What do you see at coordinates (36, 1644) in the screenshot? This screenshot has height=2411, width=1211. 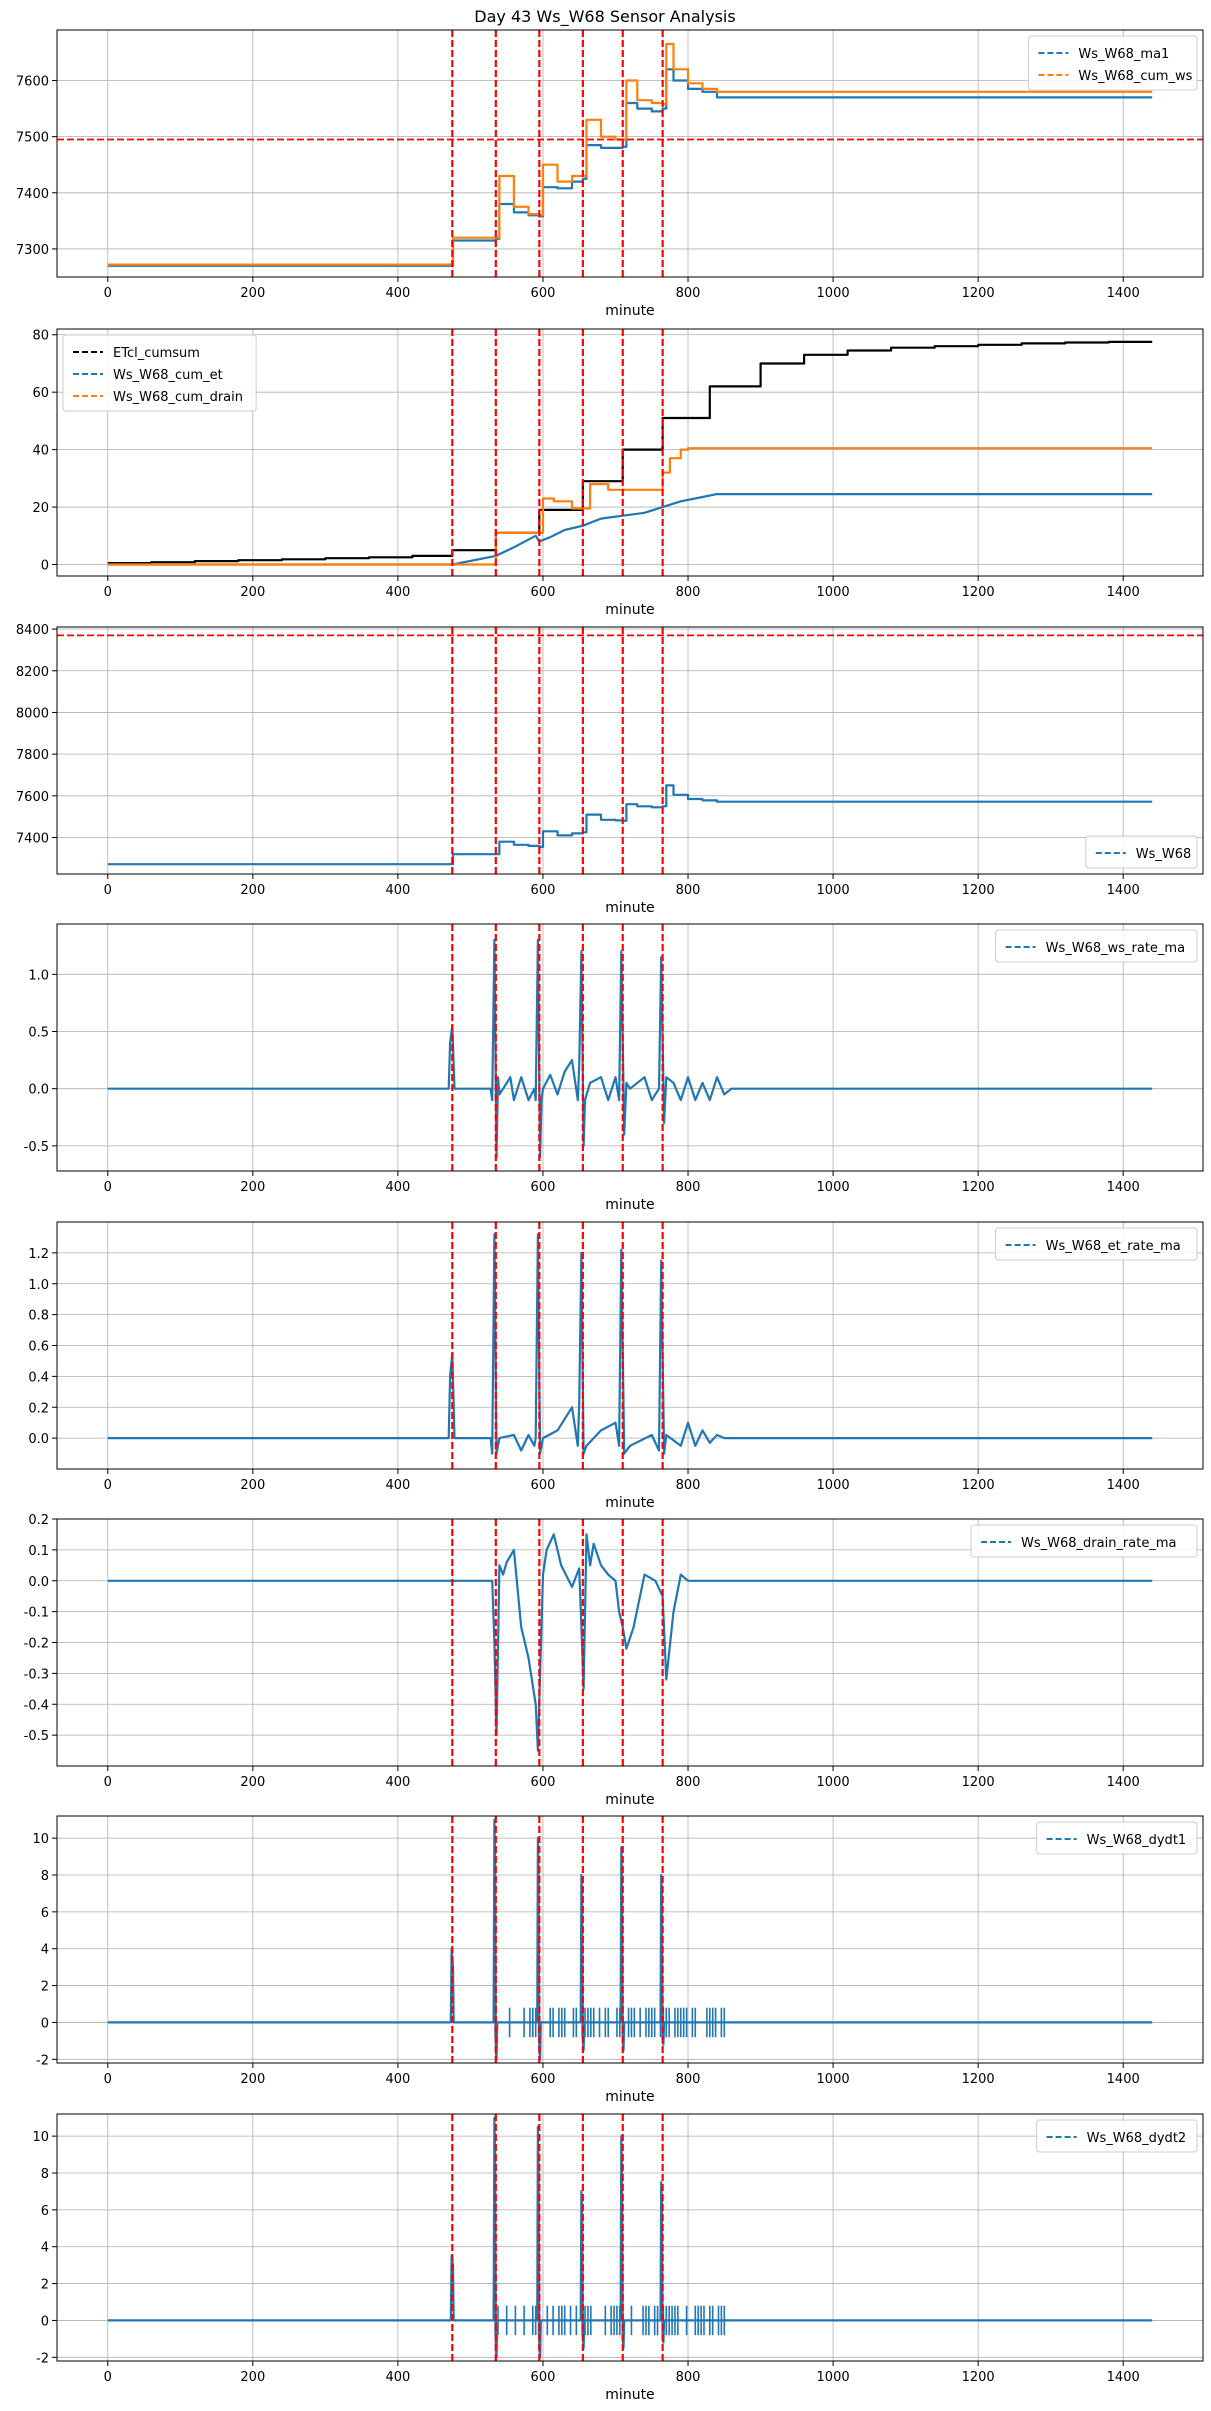 I see `y-tick-label: -0.2` at bounding box center [36, 1644].